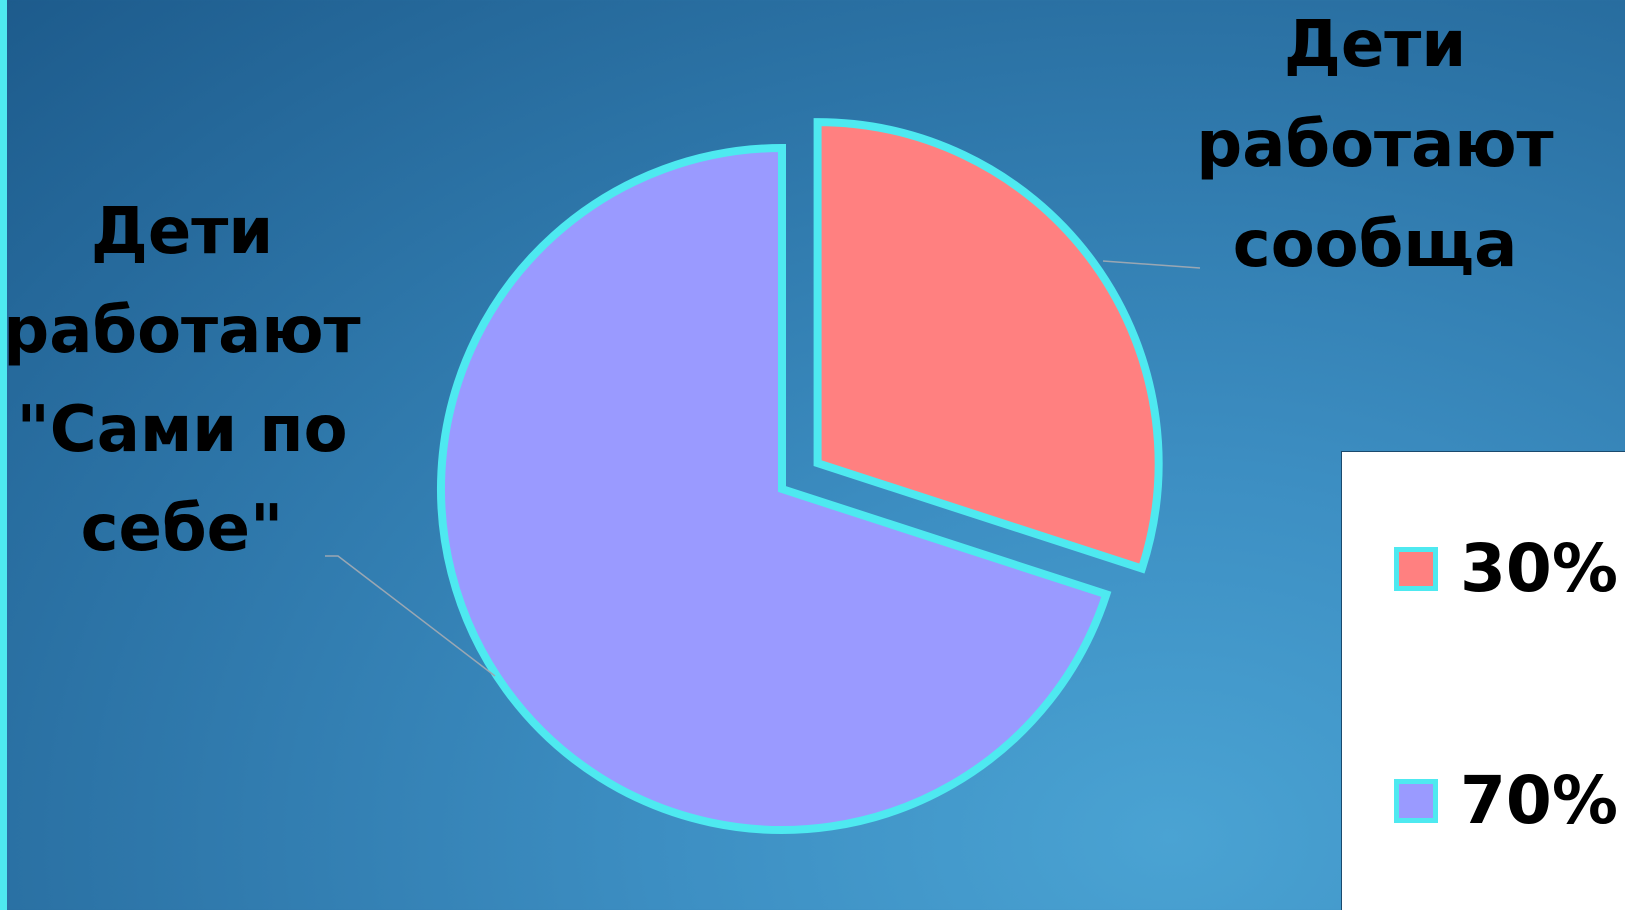 This screenshot has width=1625, height=910. What do you see at coordinates (181, 380) in the screenshot?
I see `slice-label-1: Дети работают "Сами по себе"` at bounding box center [181, 380].